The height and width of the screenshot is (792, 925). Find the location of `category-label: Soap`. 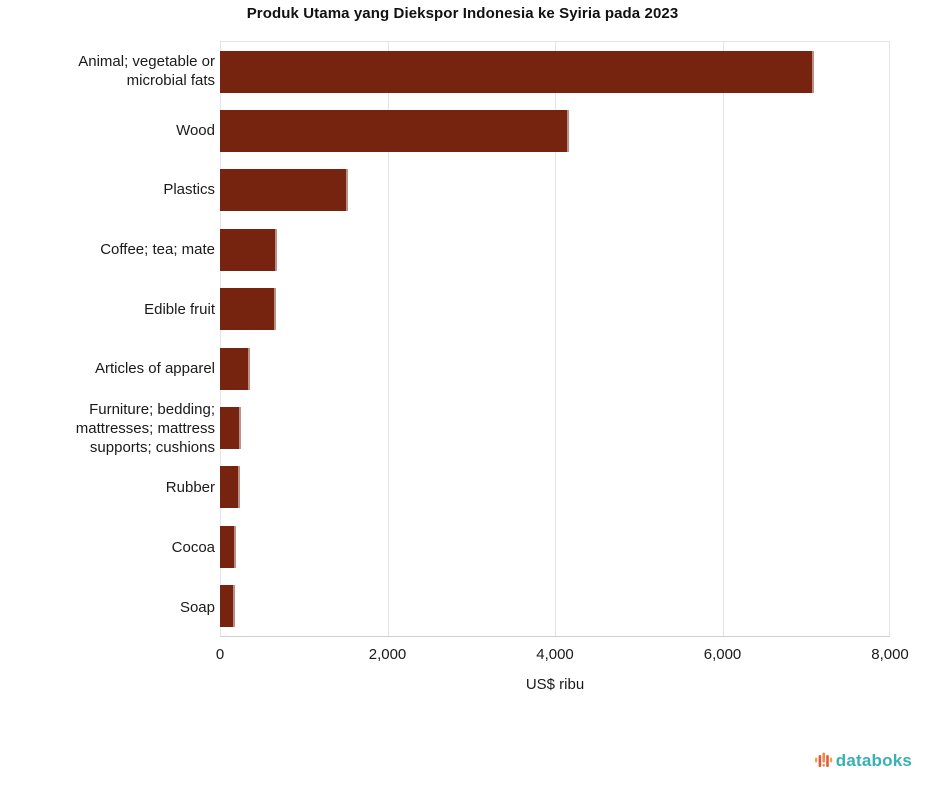

category-label: Soap is located at coordinates (197, 607).